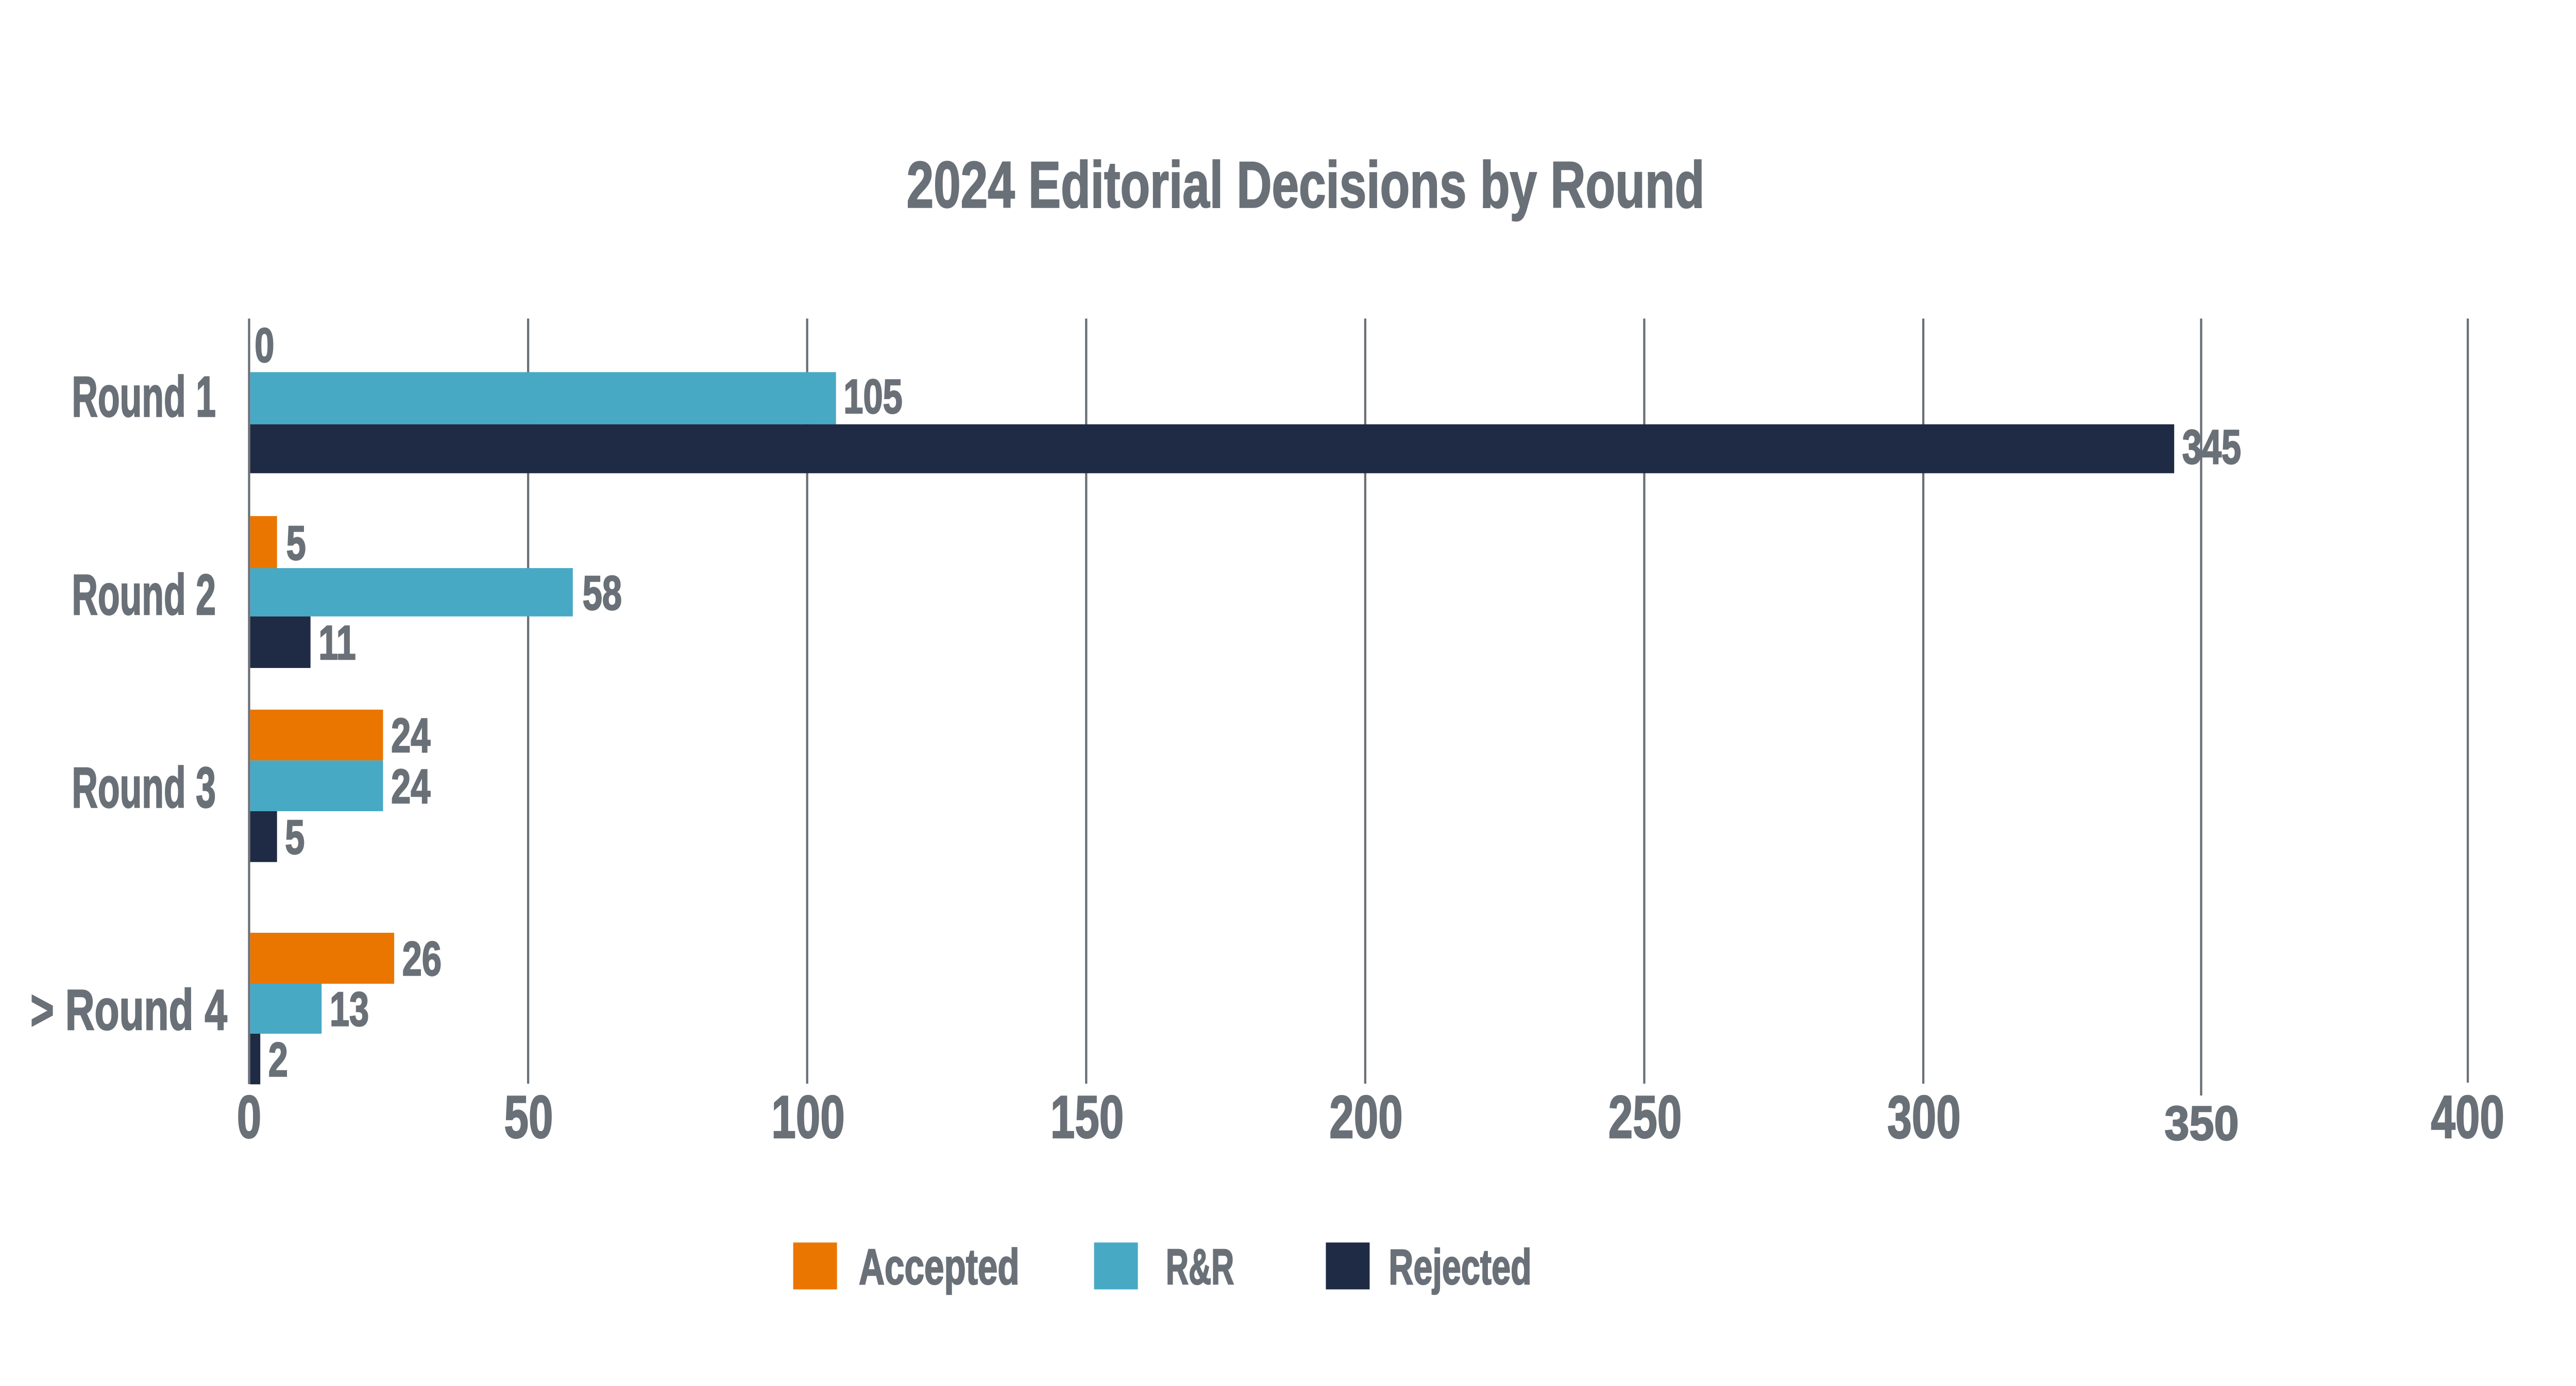 The width and height of the screenshot is (2576, 1386). Describe the element at coordinates (337, 643) in the screenshot. I see `svg-text: 11` at that location.